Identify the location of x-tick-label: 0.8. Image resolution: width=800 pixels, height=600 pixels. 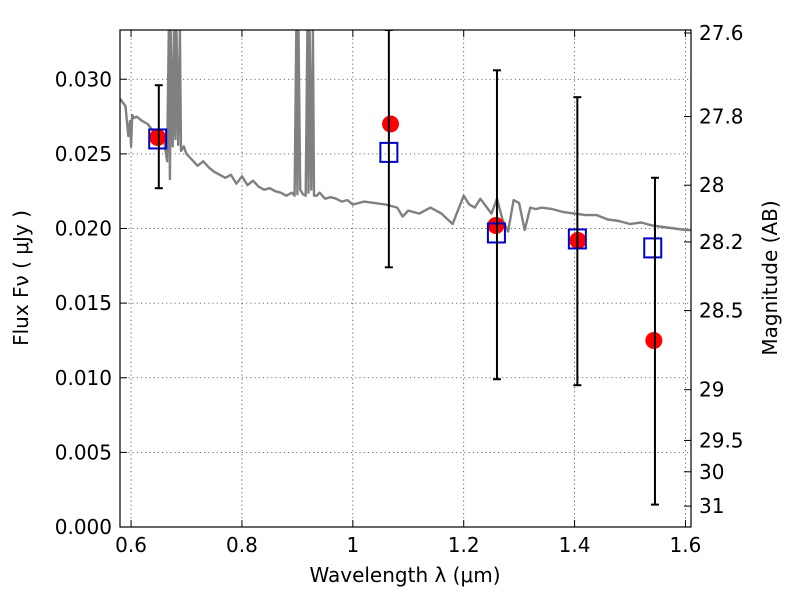
(242, 545).